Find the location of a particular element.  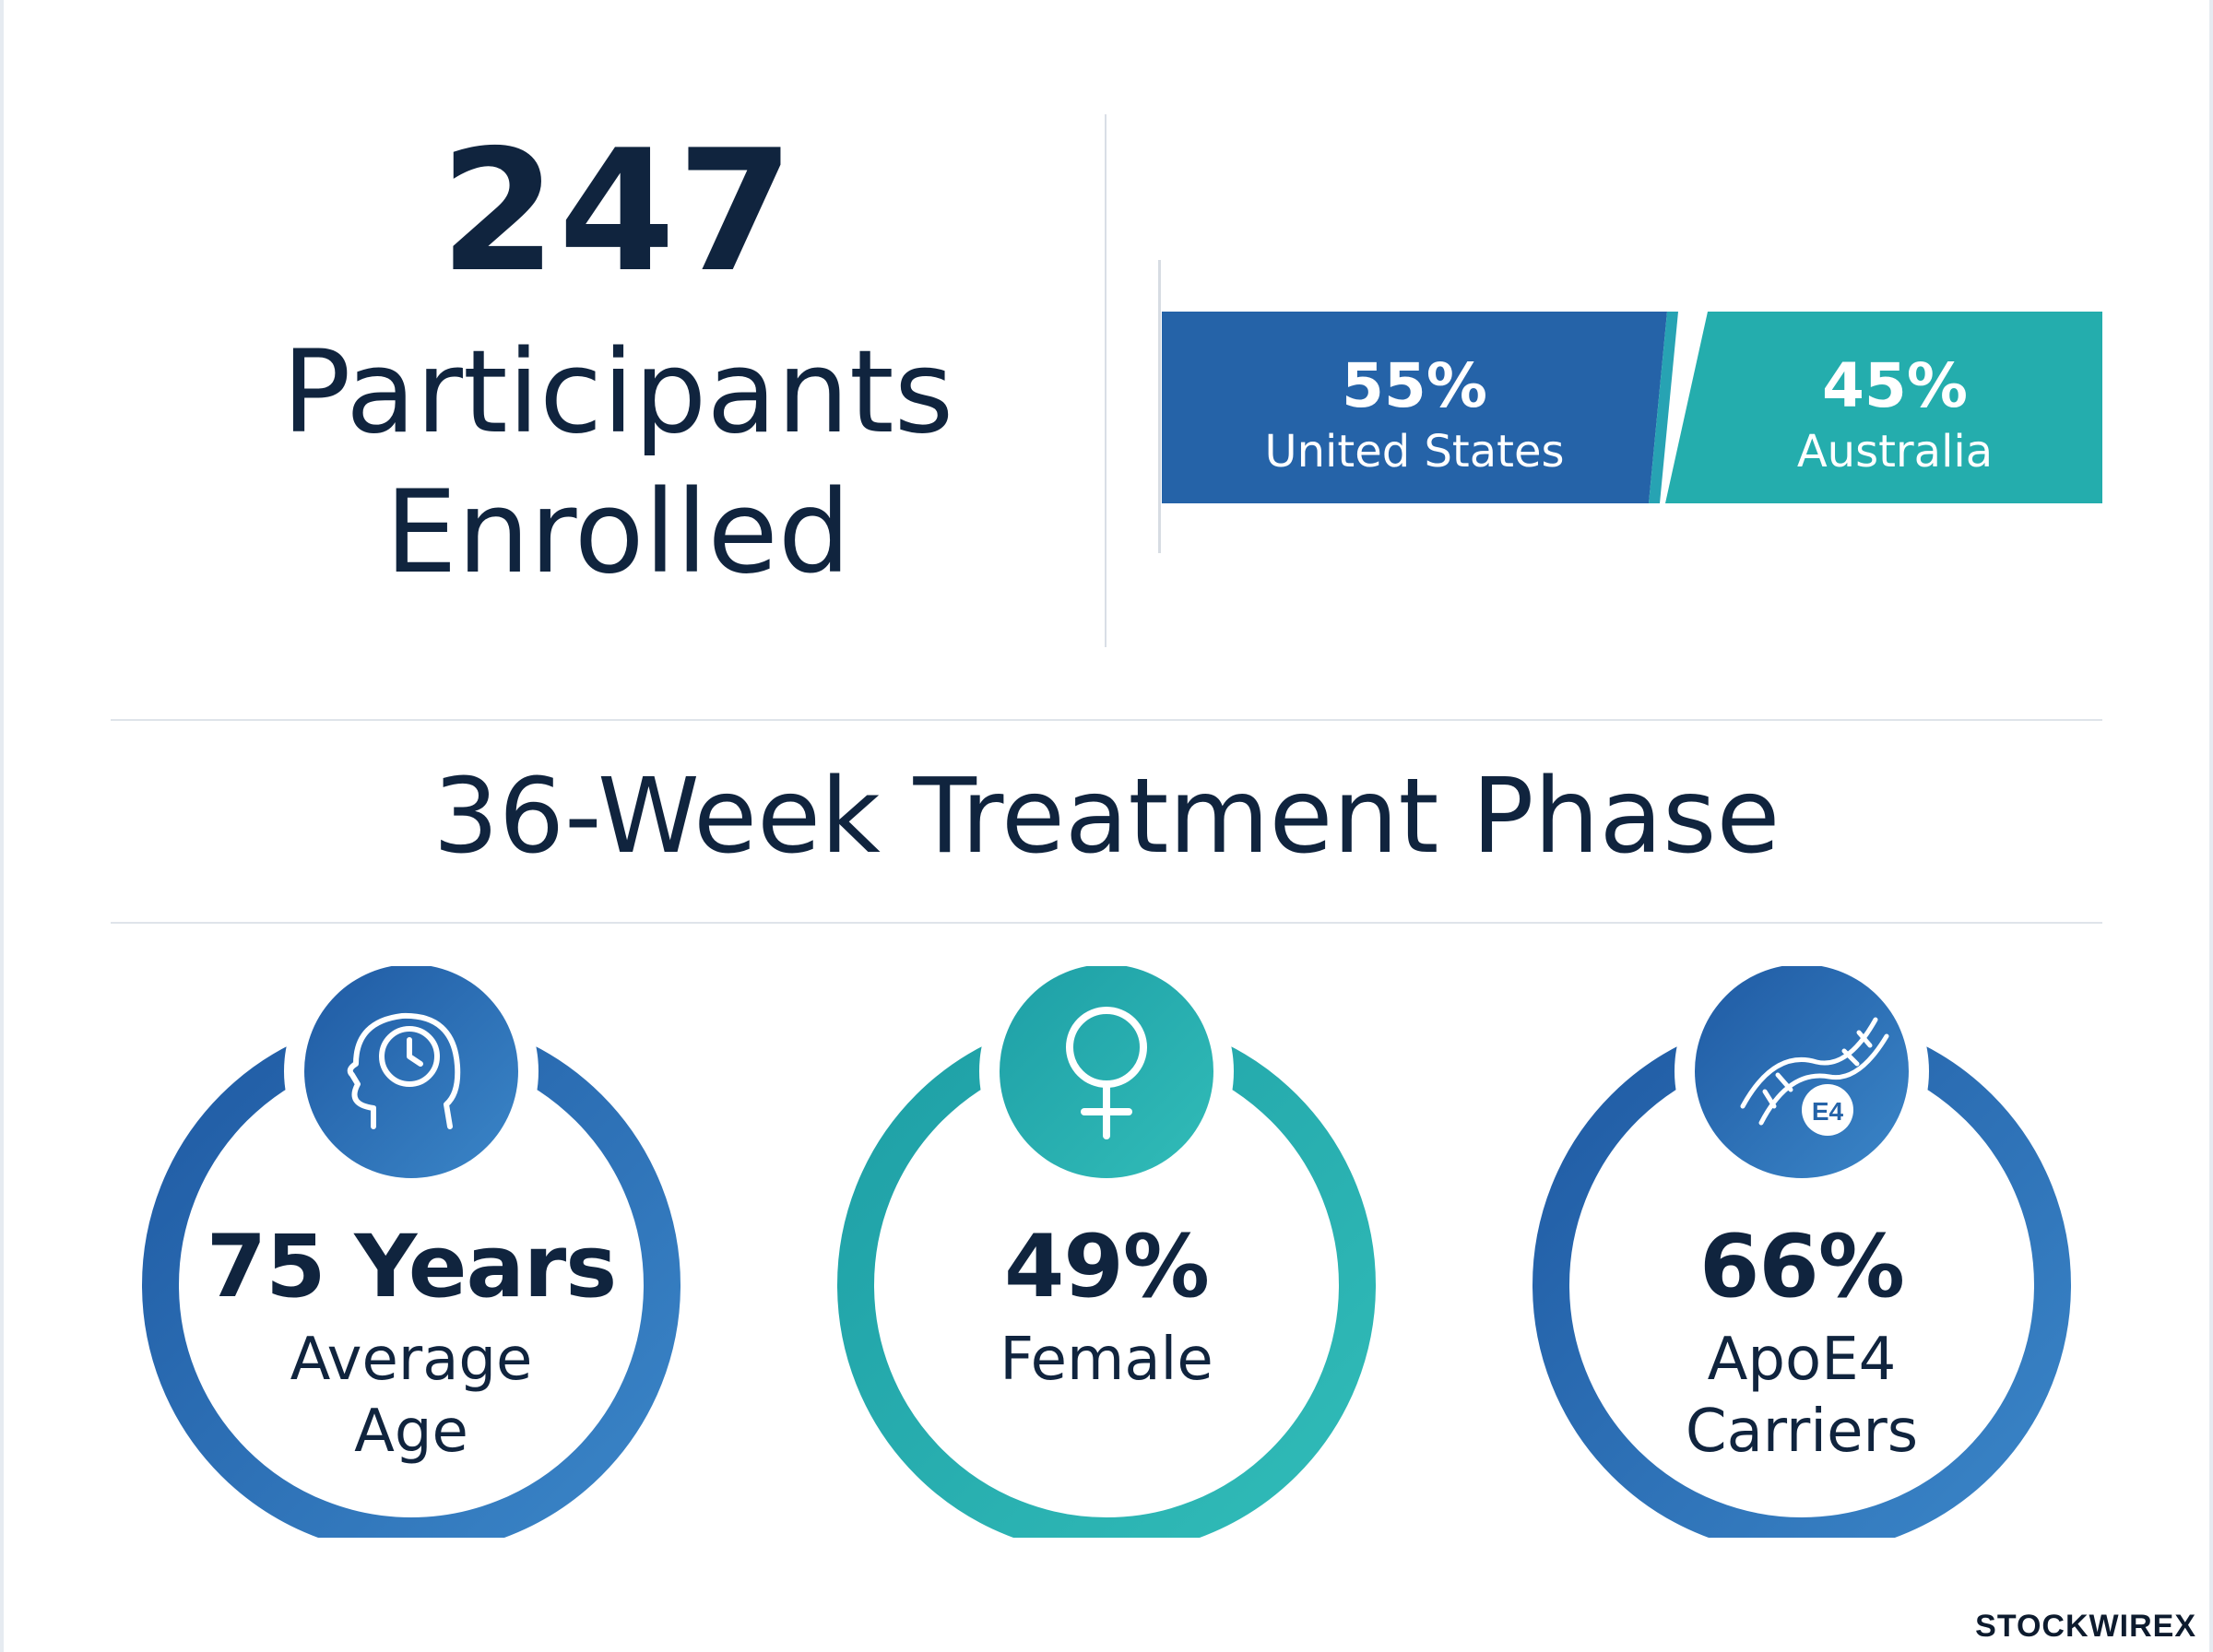

age-ring is located at coordinates (411, 1252).